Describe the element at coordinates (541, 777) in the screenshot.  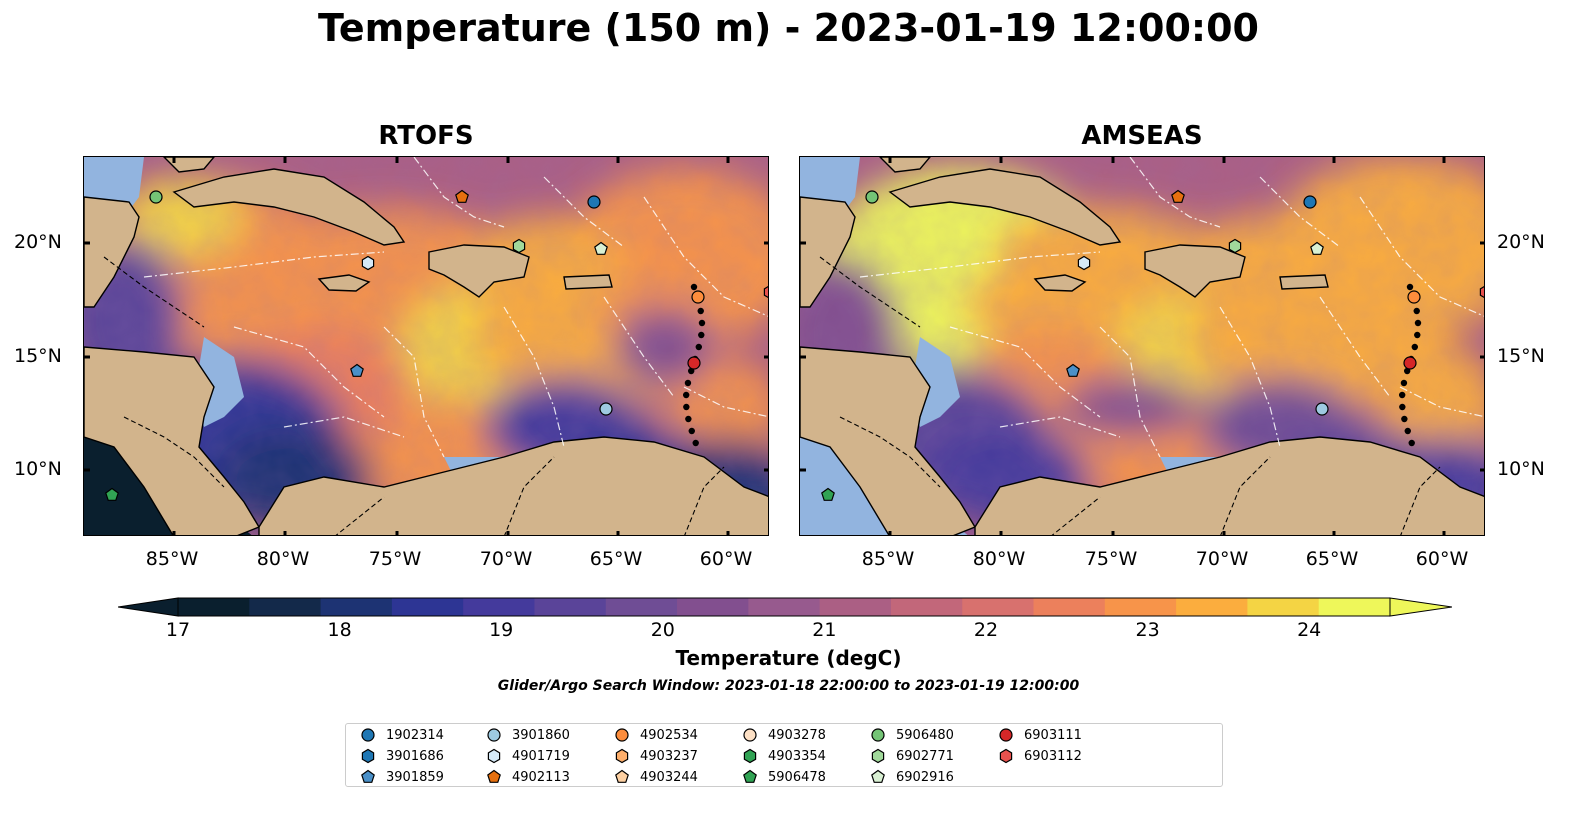
I see `legend-entry-label: 4902113` at that location.